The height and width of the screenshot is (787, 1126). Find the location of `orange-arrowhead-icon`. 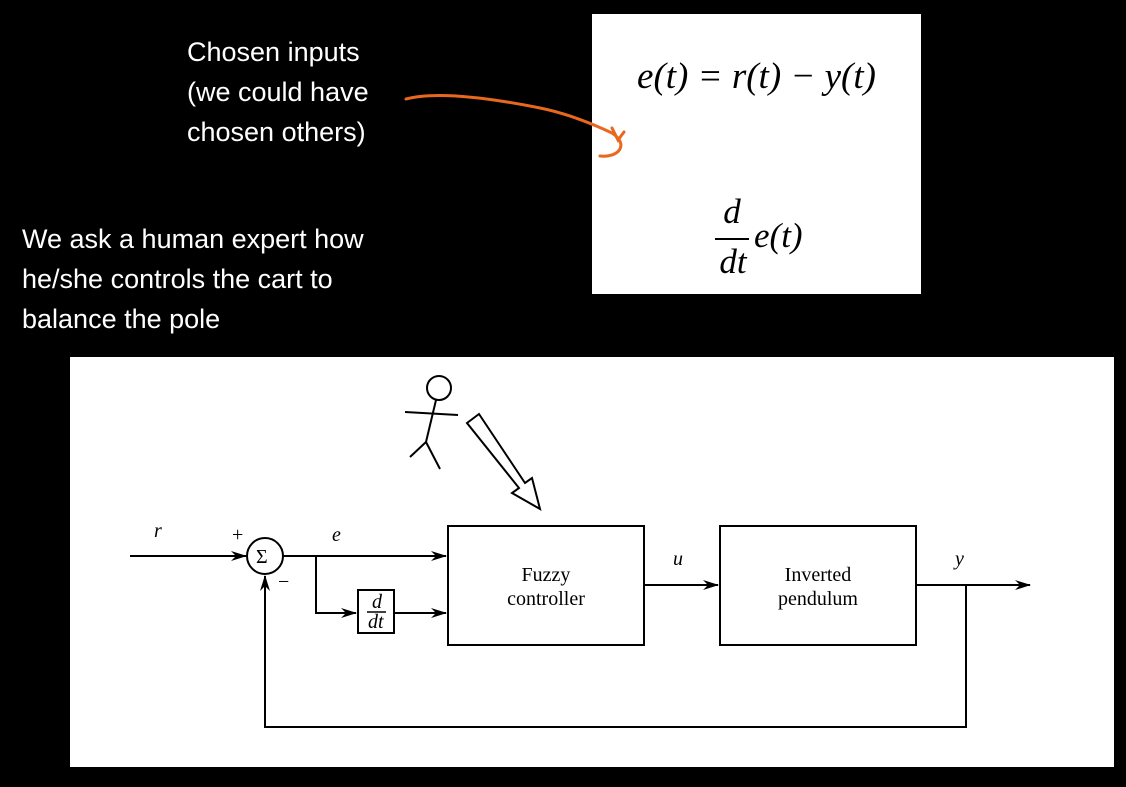

orange-arrowhead-icon is located at coordinates (618, 134).